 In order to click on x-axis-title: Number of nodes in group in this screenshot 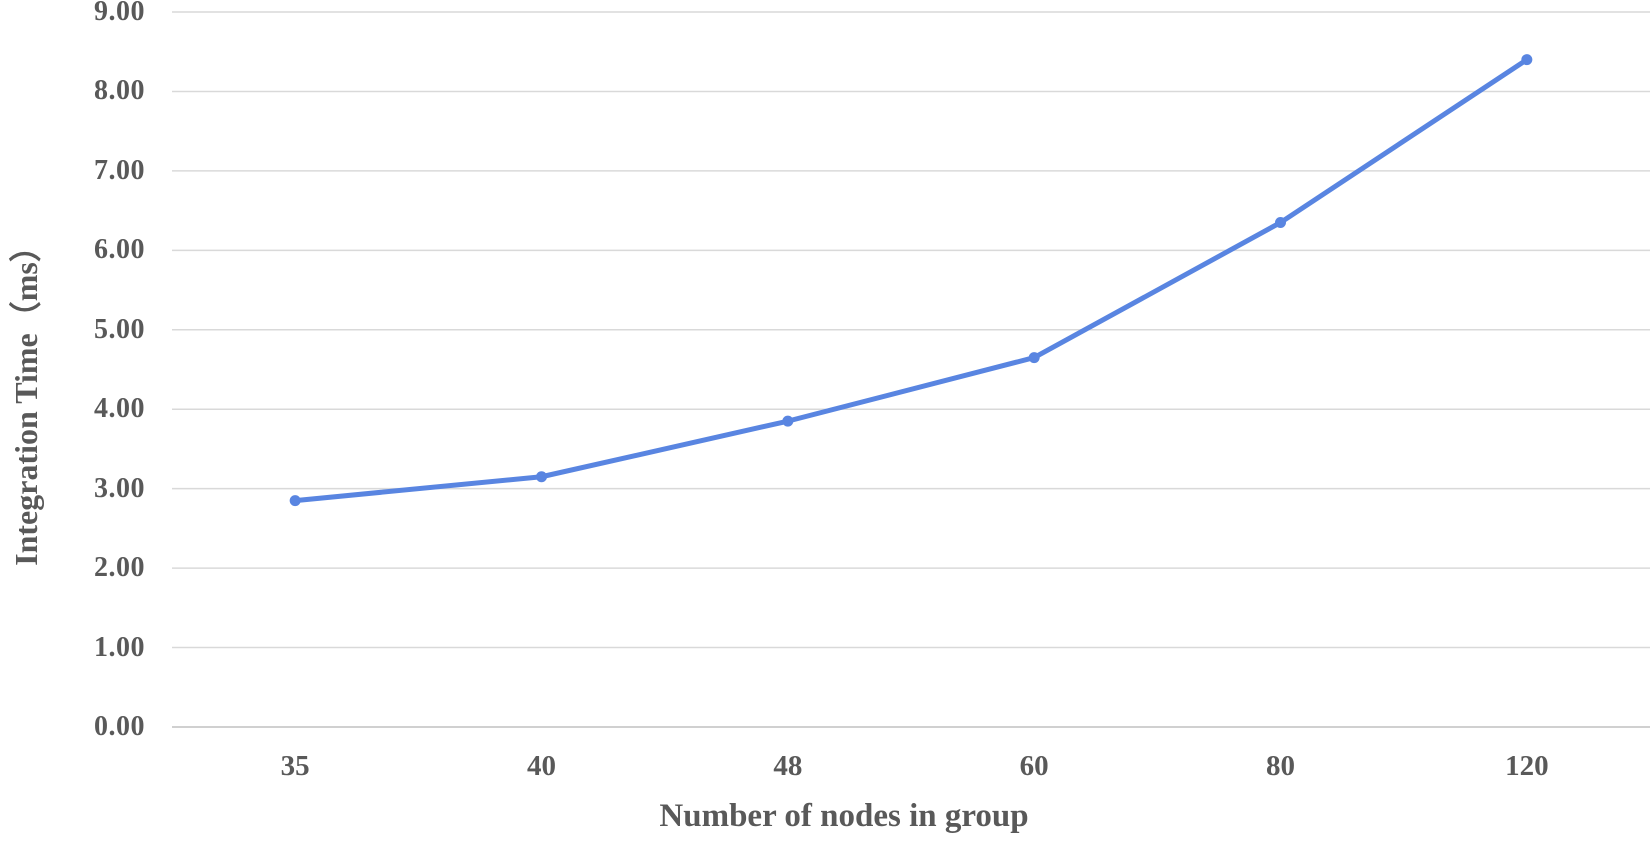, I will do `click(844, 816)`.